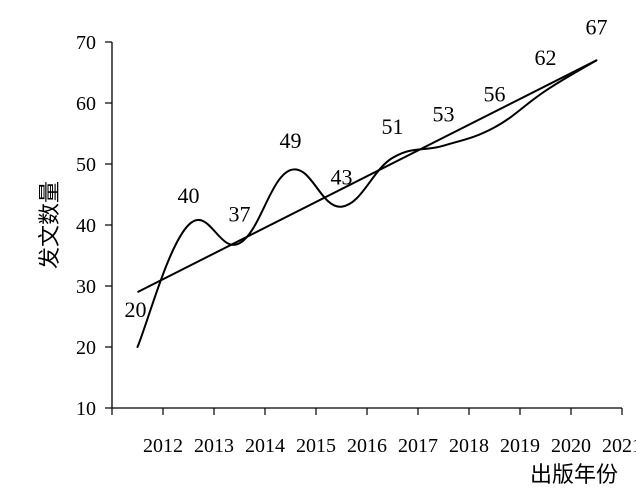 The width and height of the screenshot is (636, 490). I want to click on x-tick-label: 2013, so click(214, 446).